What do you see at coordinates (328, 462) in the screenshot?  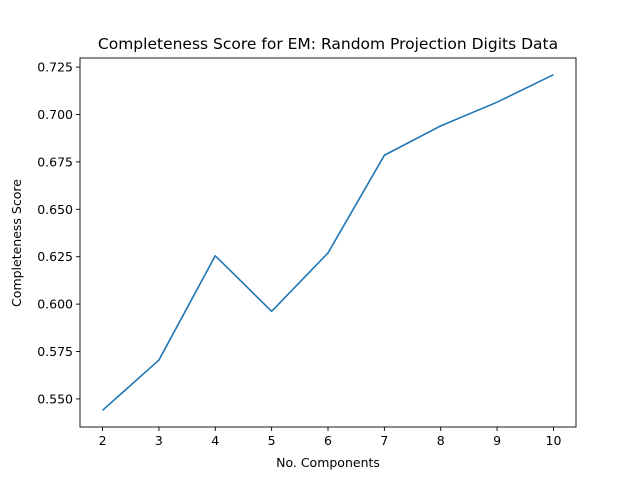 I see `x-axis-title: No. Components` at bounding box center [328, 462].